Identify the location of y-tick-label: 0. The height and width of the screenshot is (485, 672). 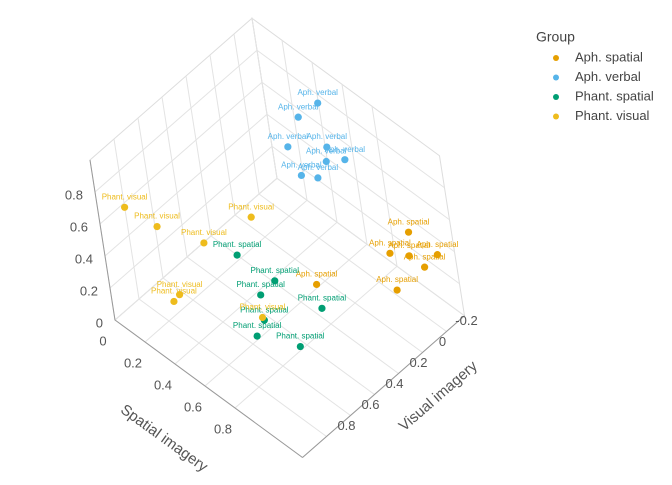
(102, 340).